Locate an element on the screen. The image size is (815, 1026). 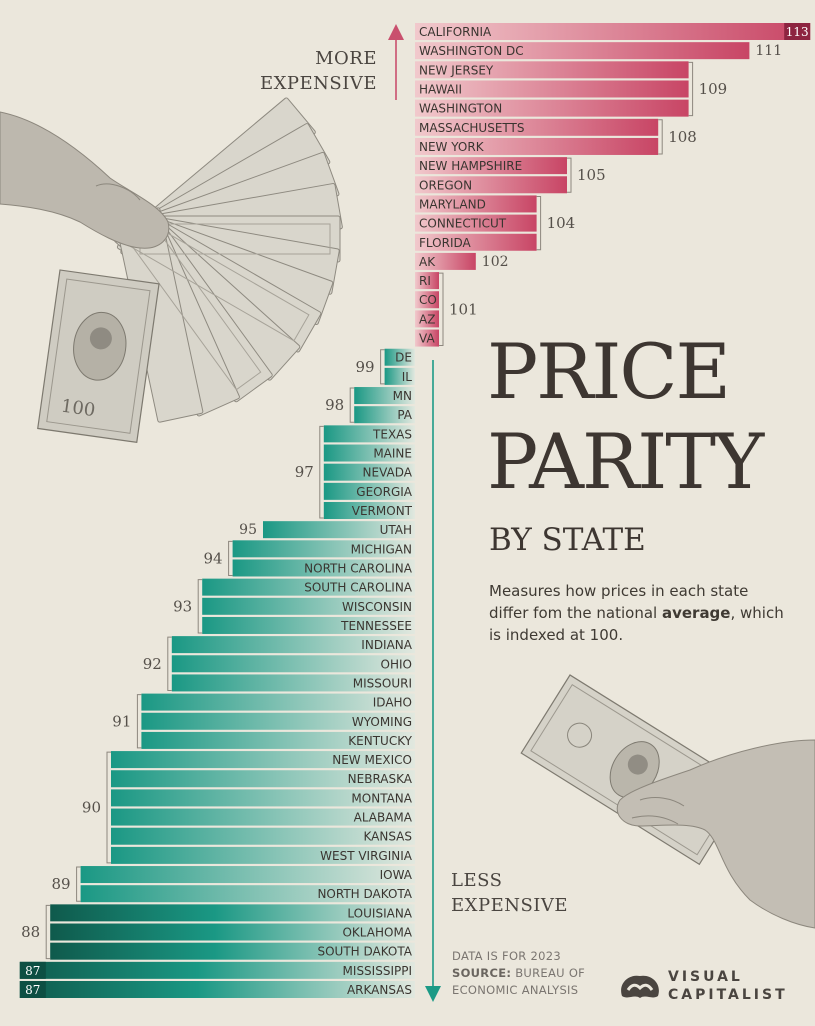
bar-south-dakota is located at coordinates (232, 951).